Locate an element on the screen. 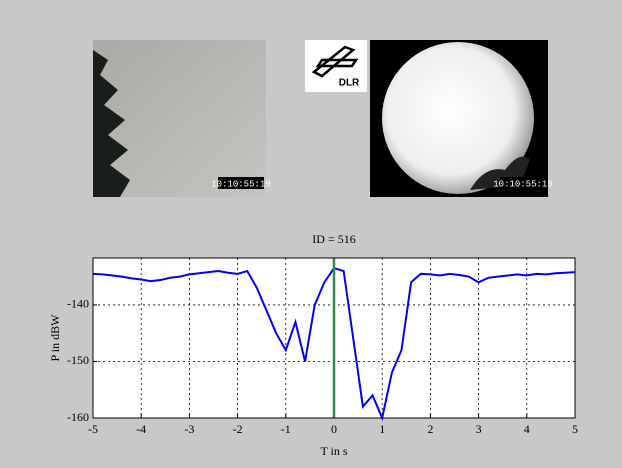 The width and height of the screenshot is (622, 468). x-tick-label: 2 is located at coordinates (430, 429).